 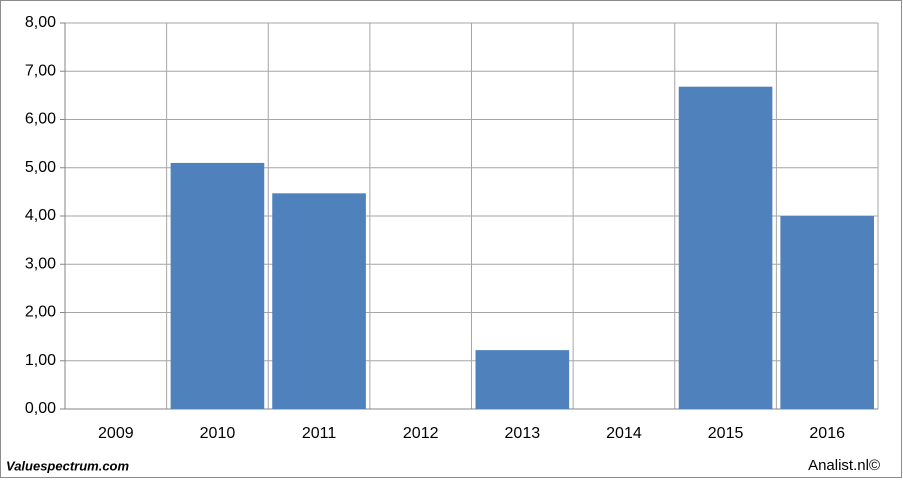 What do you see at coordinates (421, 433) in the screenshot?
I see `x-tick-label: 2012` at bounding box center [421, 433].